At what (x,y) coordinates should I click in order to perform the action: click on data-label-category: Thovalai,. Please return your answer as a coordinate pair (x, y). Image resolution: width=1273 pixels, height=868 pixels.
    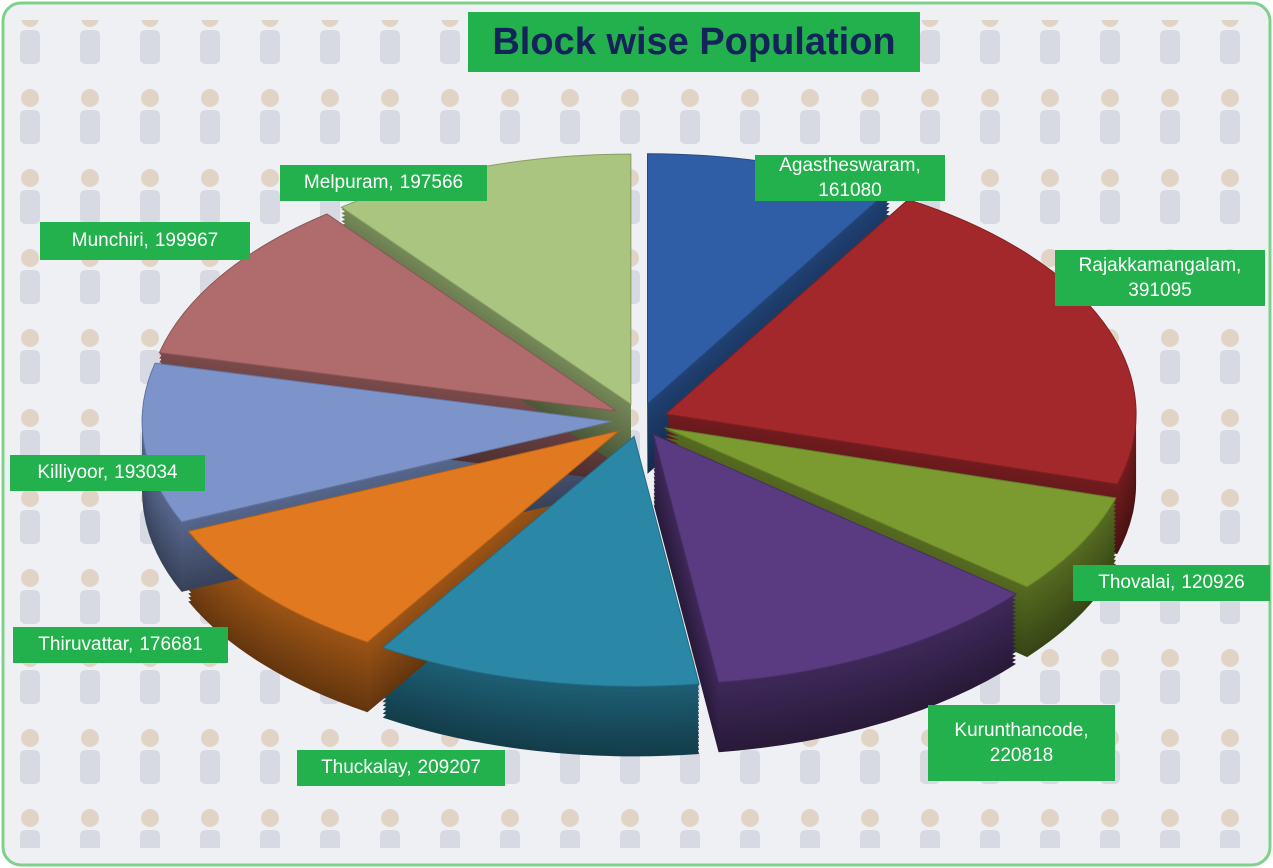
    Looking at the image, I should click on (1136, 582).